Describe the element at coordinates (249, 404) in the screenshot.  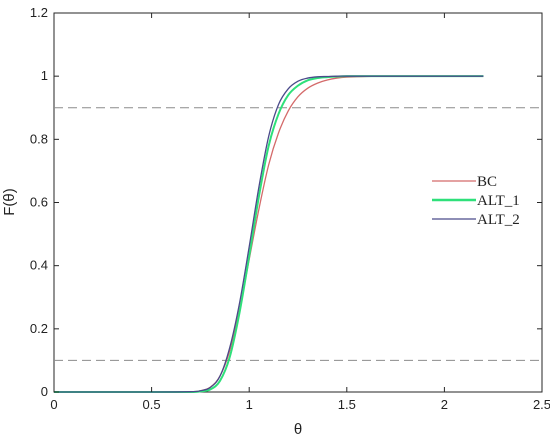
I see `x-tick-label: 1` at that location.